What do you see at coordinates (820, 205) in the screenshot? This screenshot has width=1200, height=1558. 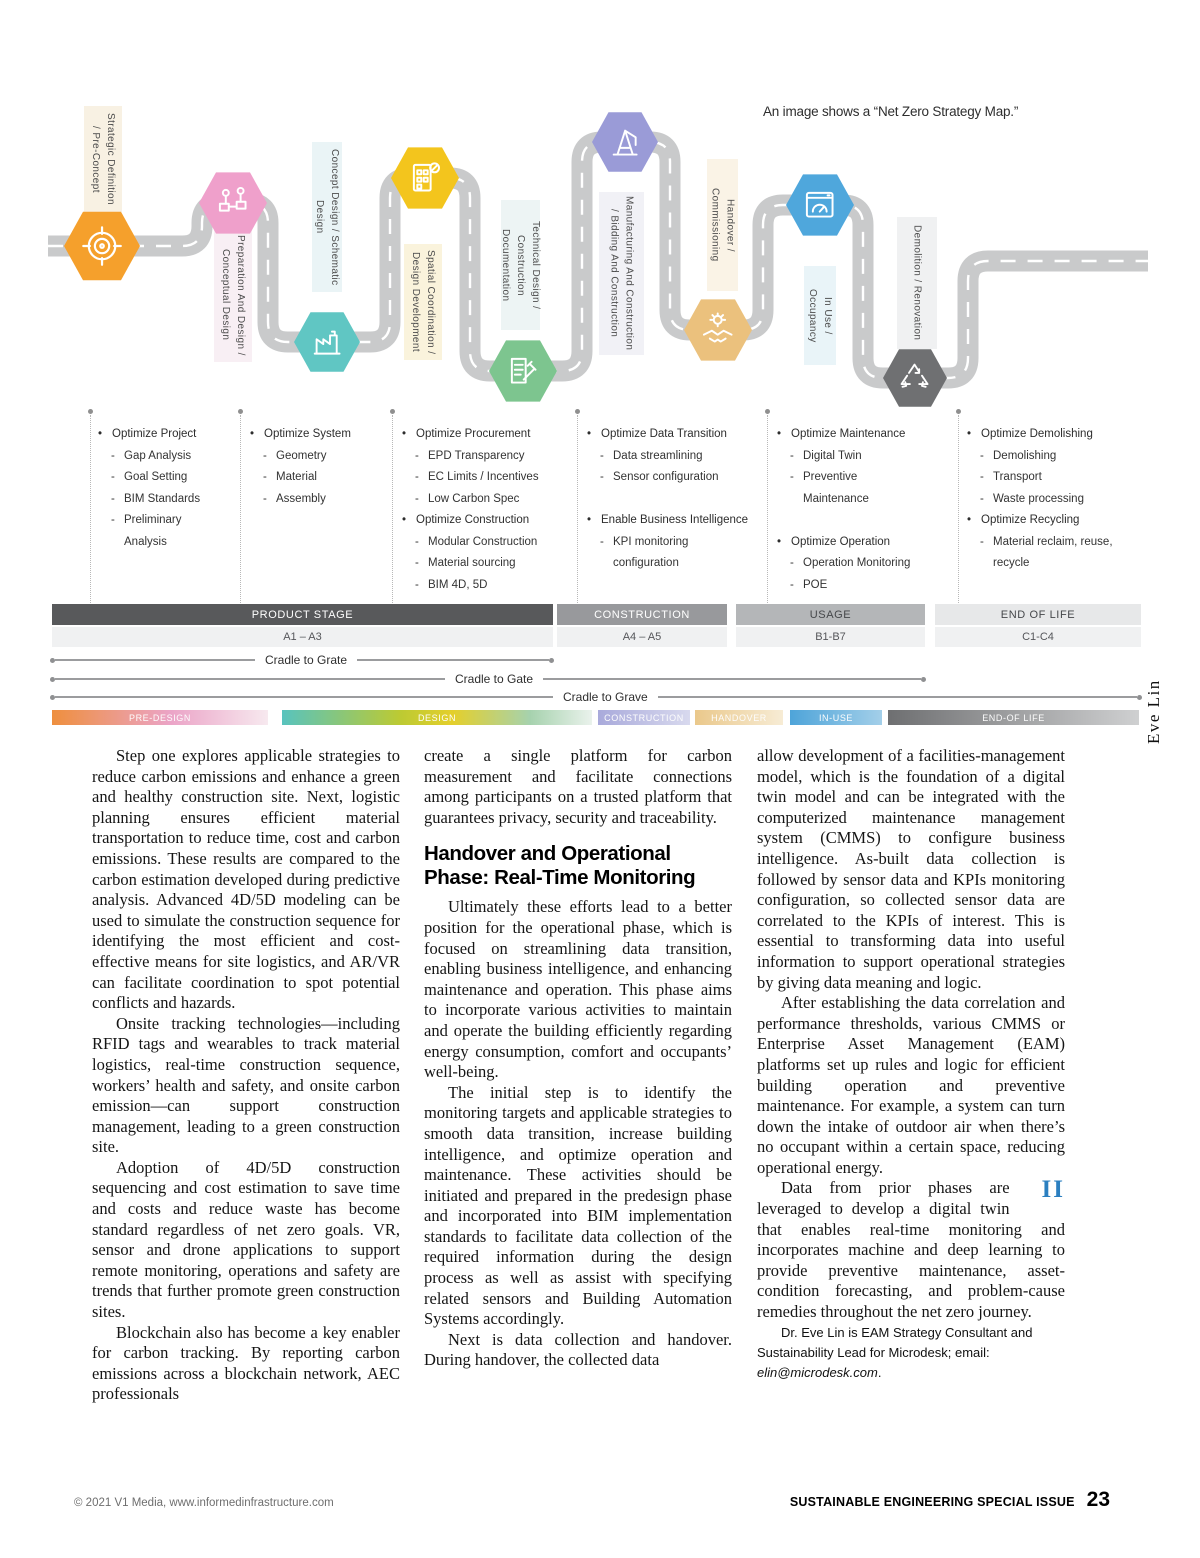 I see `gauge-icon` at bounding box center [820, 205].